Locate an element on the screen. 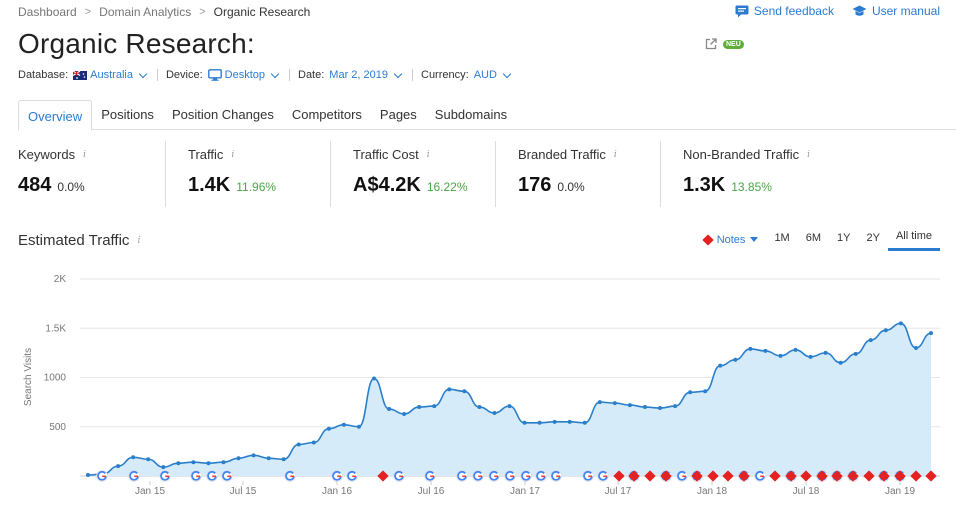 This screenshot has height=505, width=956. tab-subdomains: Subdomains is located at coordinates (471, 114).